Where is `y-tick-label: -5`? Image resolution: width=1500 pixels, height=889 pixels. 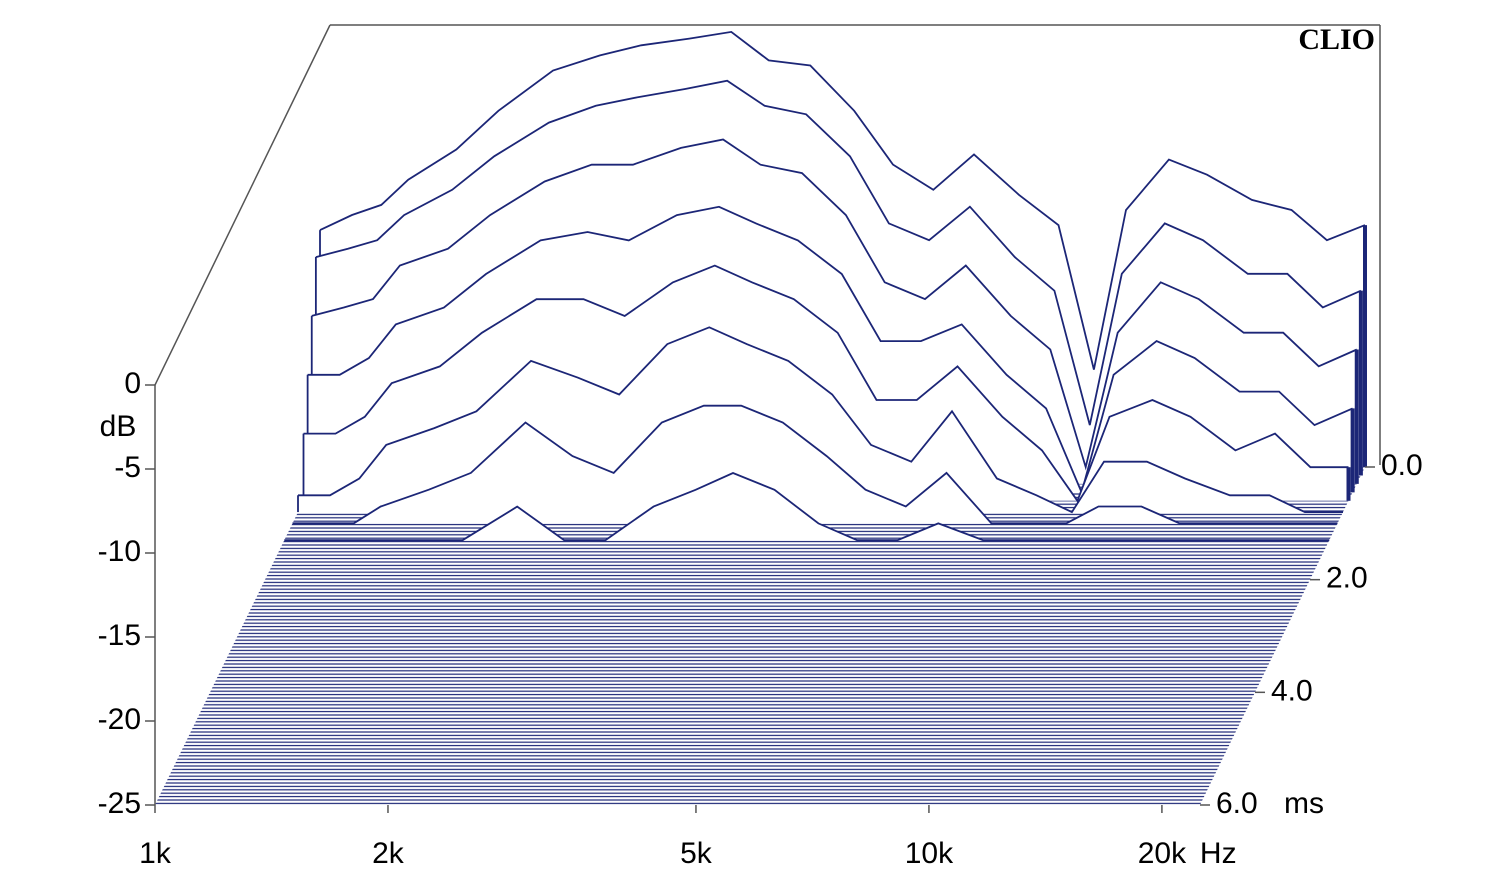 y-tick-label: -5 is located at coordinates (127, 467).